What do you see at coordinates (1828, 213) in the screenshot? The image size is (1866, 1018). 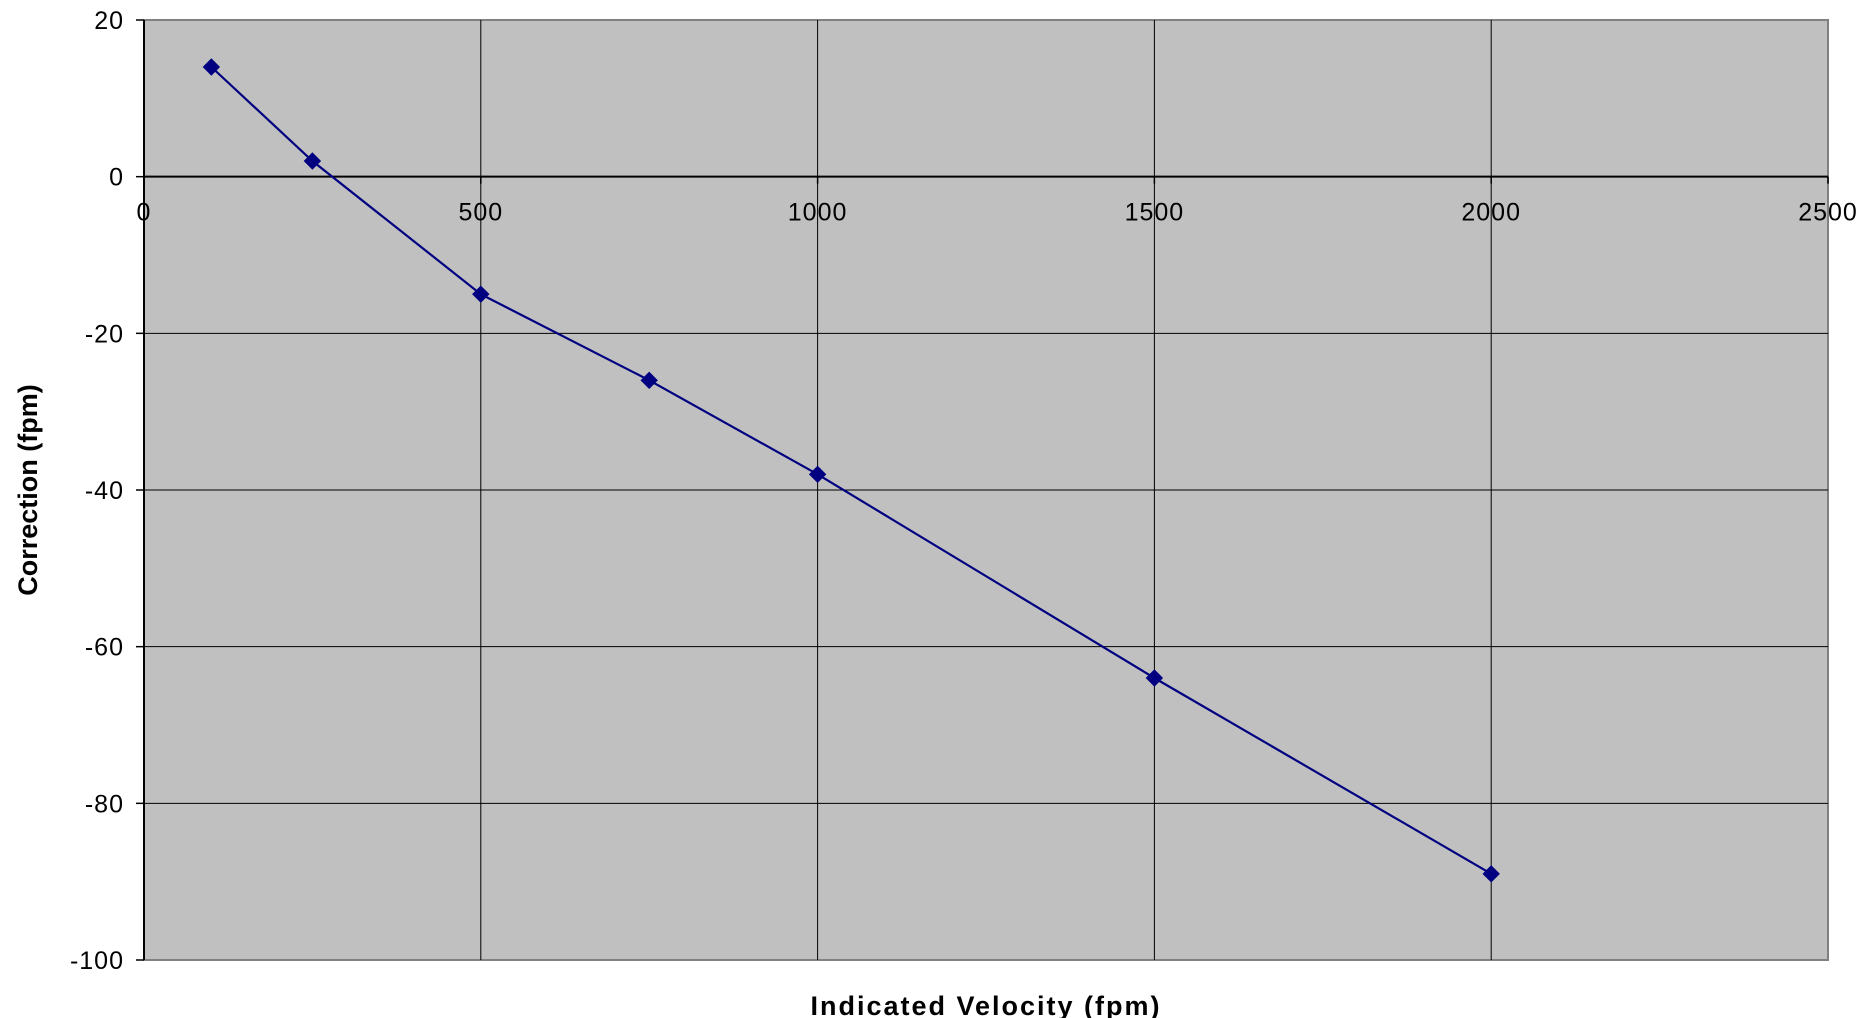 I see `x-tick-label: 2500` at bounding box center [1828, 213].